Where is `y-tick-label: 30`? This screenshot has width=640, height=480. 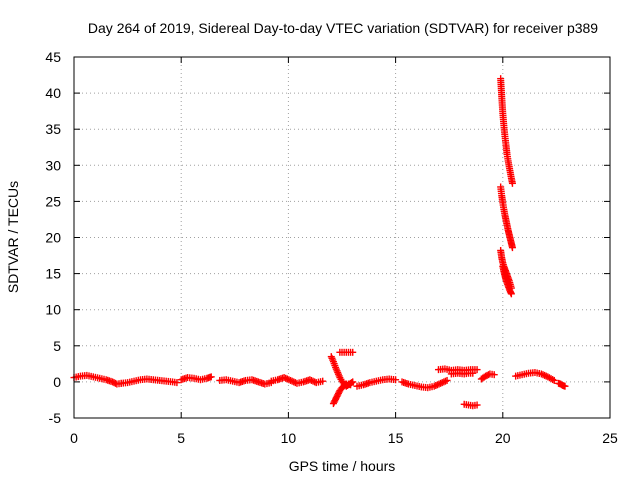
y-tick-label: 30 is located at coordinates (53, 165).